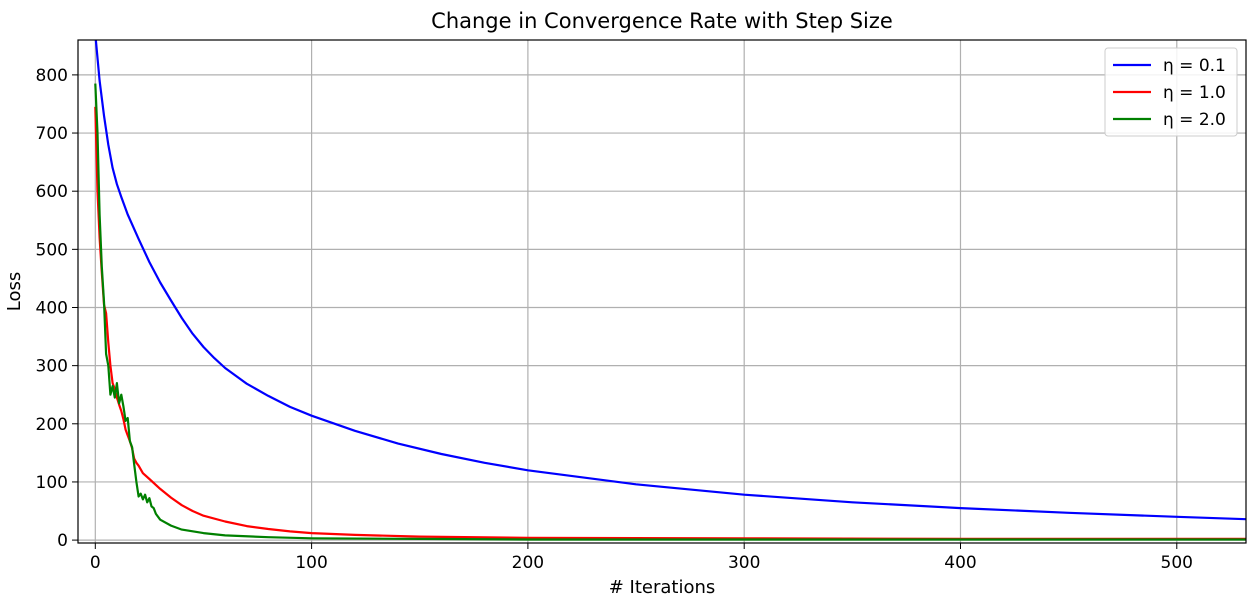  Describe the element at coordinates (52, 250) in the screenshot. I see `y-tick-label: 500` at that location.